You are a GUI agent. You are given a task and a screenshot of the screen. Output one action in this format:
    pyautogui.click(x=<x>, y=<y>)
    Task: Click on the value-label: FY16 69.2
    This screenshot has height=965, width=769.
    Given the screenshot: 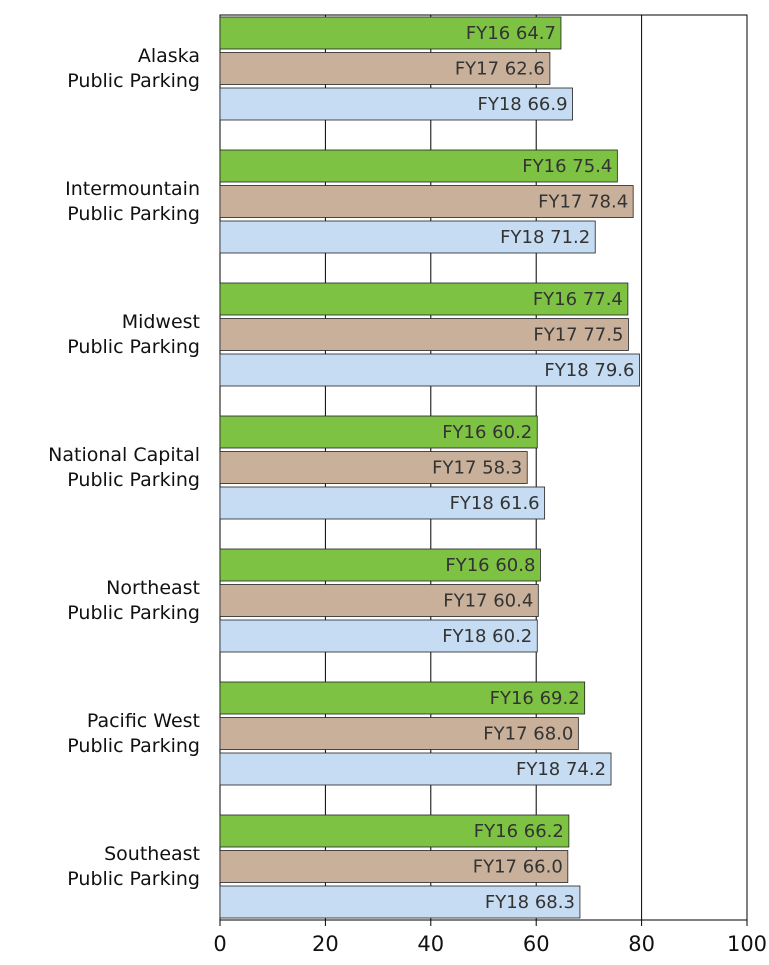 What is the action you would take?
    pyautogui.click(x=535, y=698)
    